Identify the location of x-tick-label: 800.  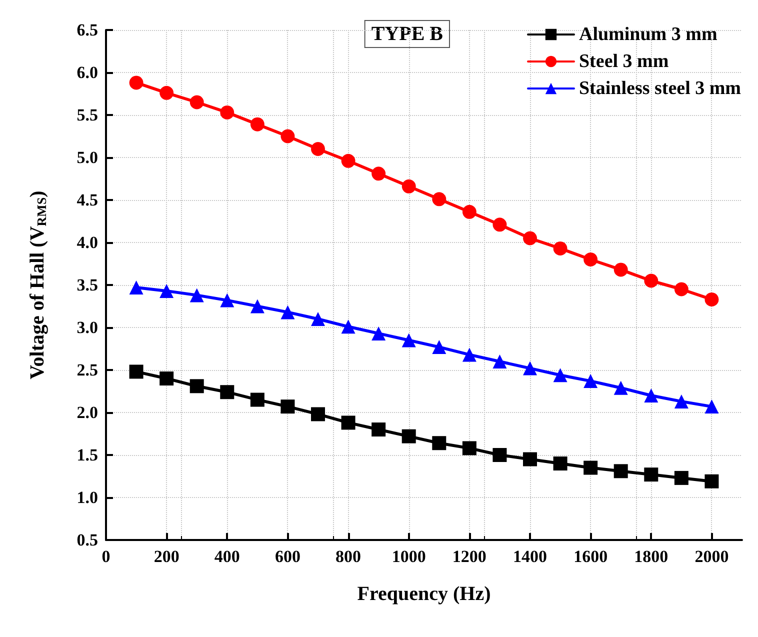
(349, 556).